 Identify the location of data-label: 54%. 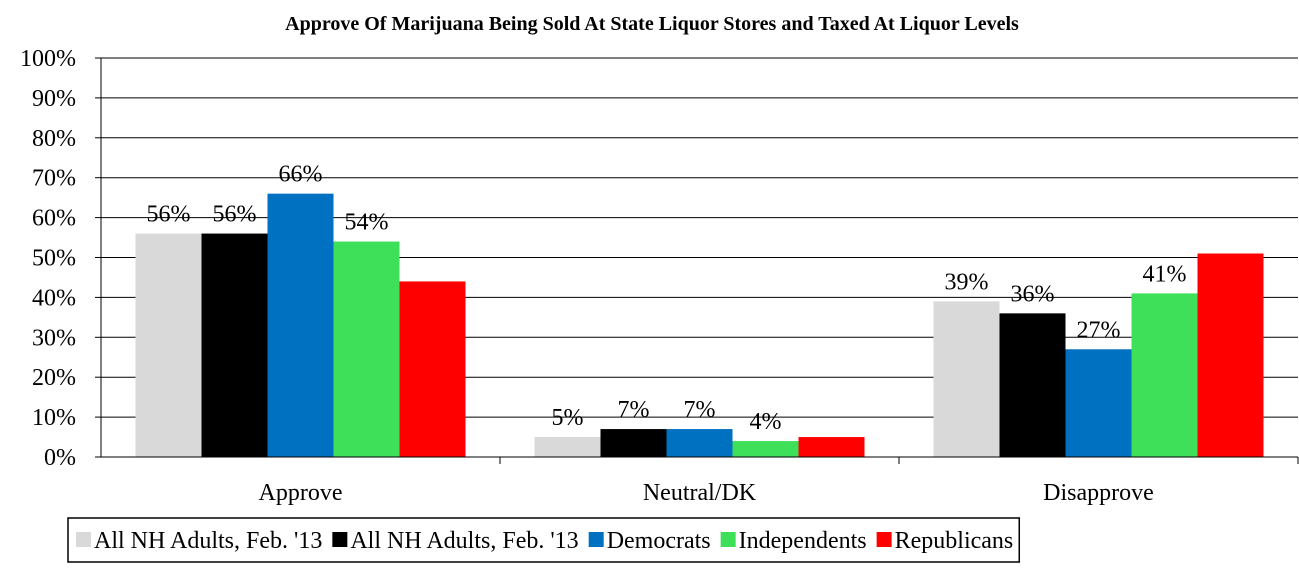
(367, 223).